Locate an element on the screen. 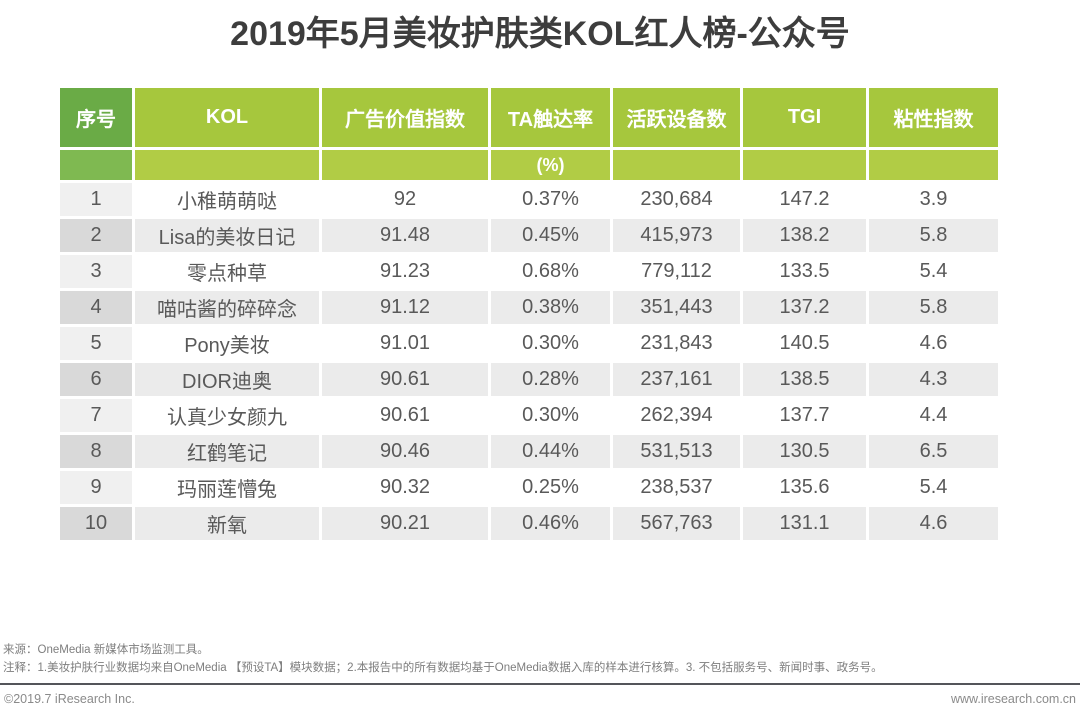  ta-reach-rate-cell: 0.25% is located at coordinates (550, 487).